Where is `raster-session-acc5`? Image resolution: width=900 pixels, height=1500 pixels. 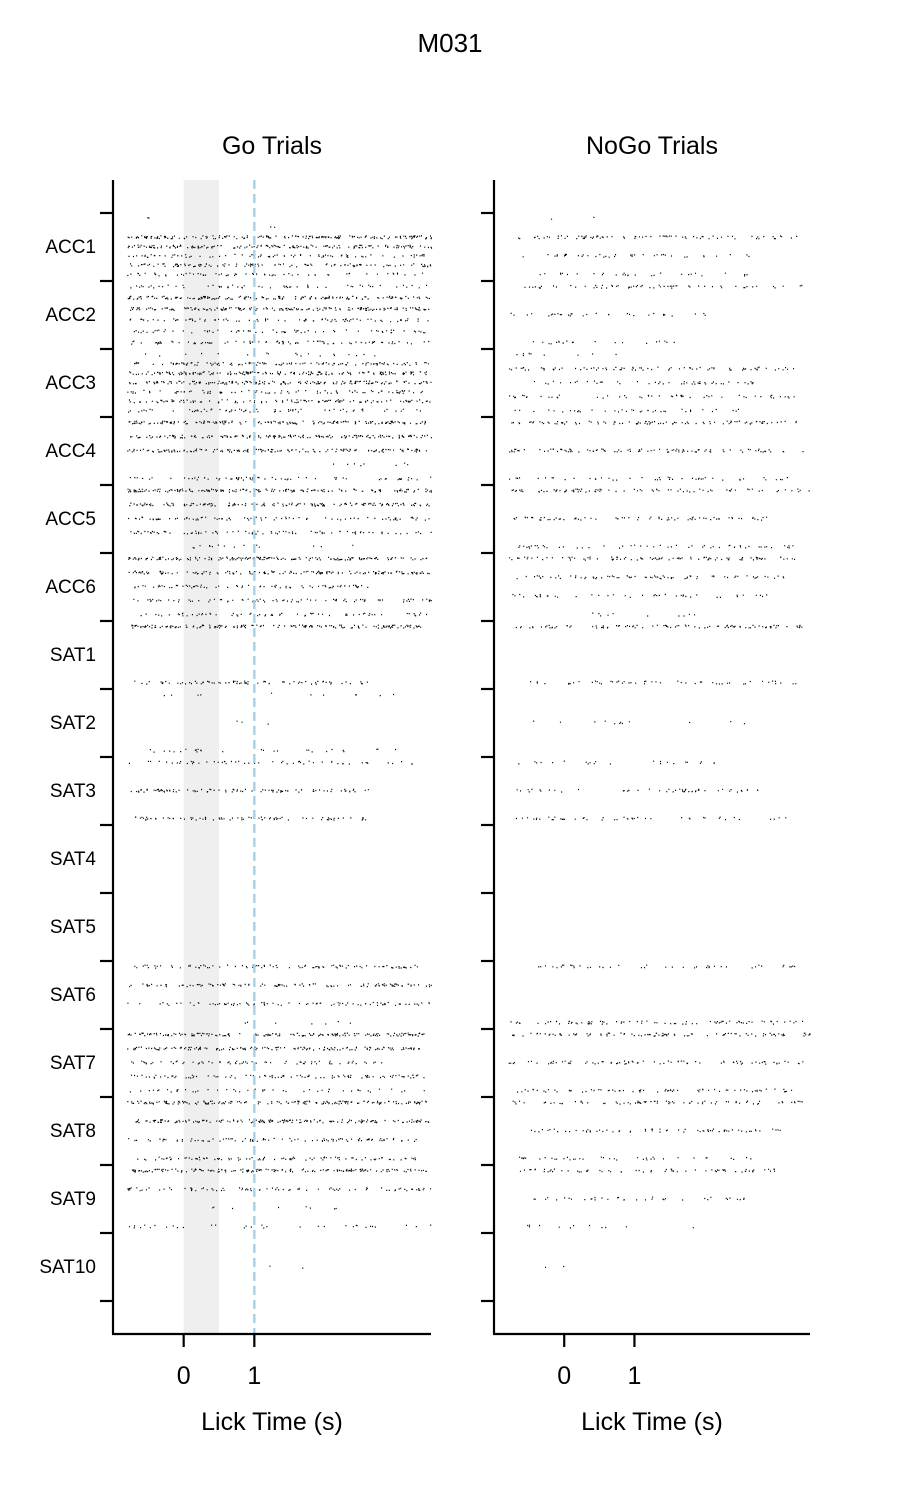
raster-session-acc5 is located at coordinates (660, 518).